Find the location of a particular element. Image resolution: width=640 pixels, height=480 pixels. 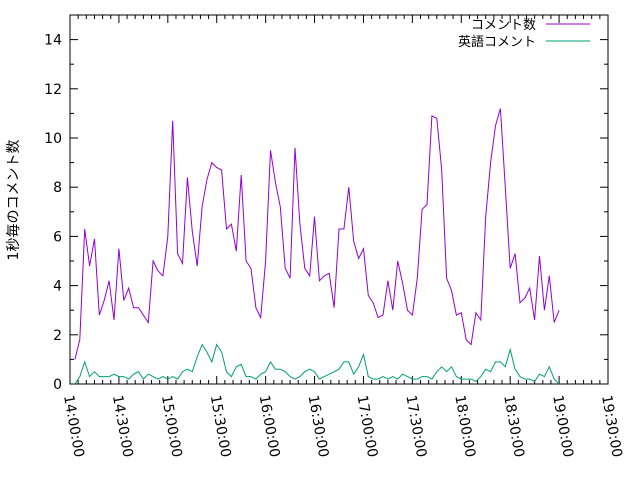

x-tick-label: 19:00:00 is located at coordinates (562, 426).